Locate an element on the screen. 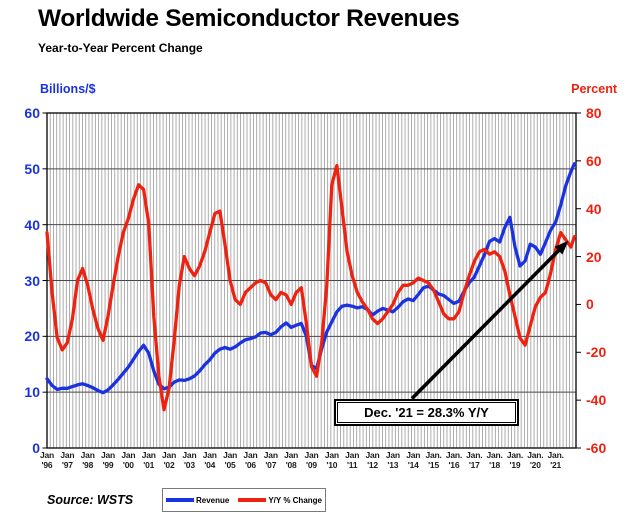 The width and height of the screenshot is (640, 523). annotation-arrow-head is located at coordinates (561, 247).